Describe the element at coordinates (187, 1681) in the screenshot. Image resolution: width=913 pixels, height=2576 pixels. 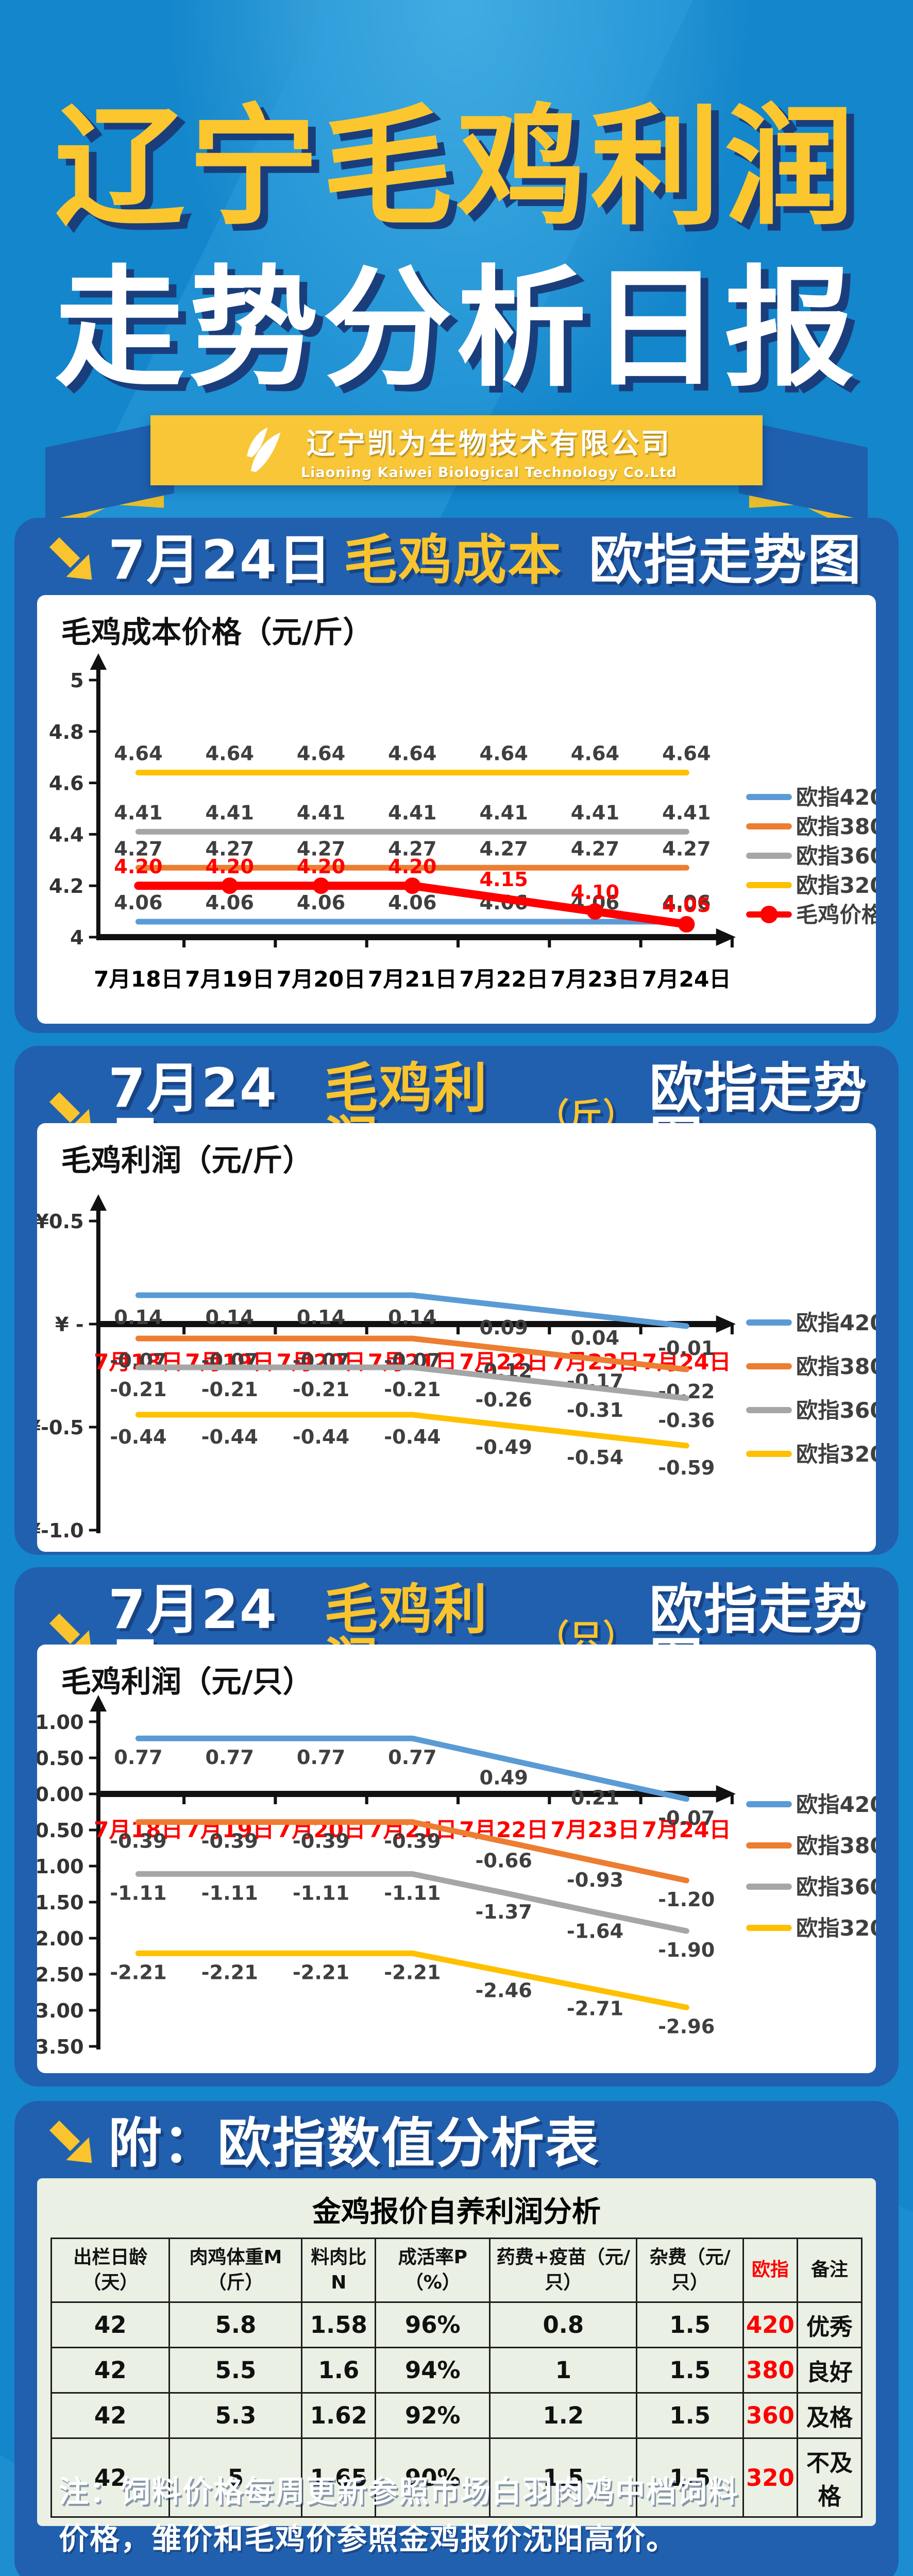
I see `chart-title: 毛鸡利润（元/只）` at that location.